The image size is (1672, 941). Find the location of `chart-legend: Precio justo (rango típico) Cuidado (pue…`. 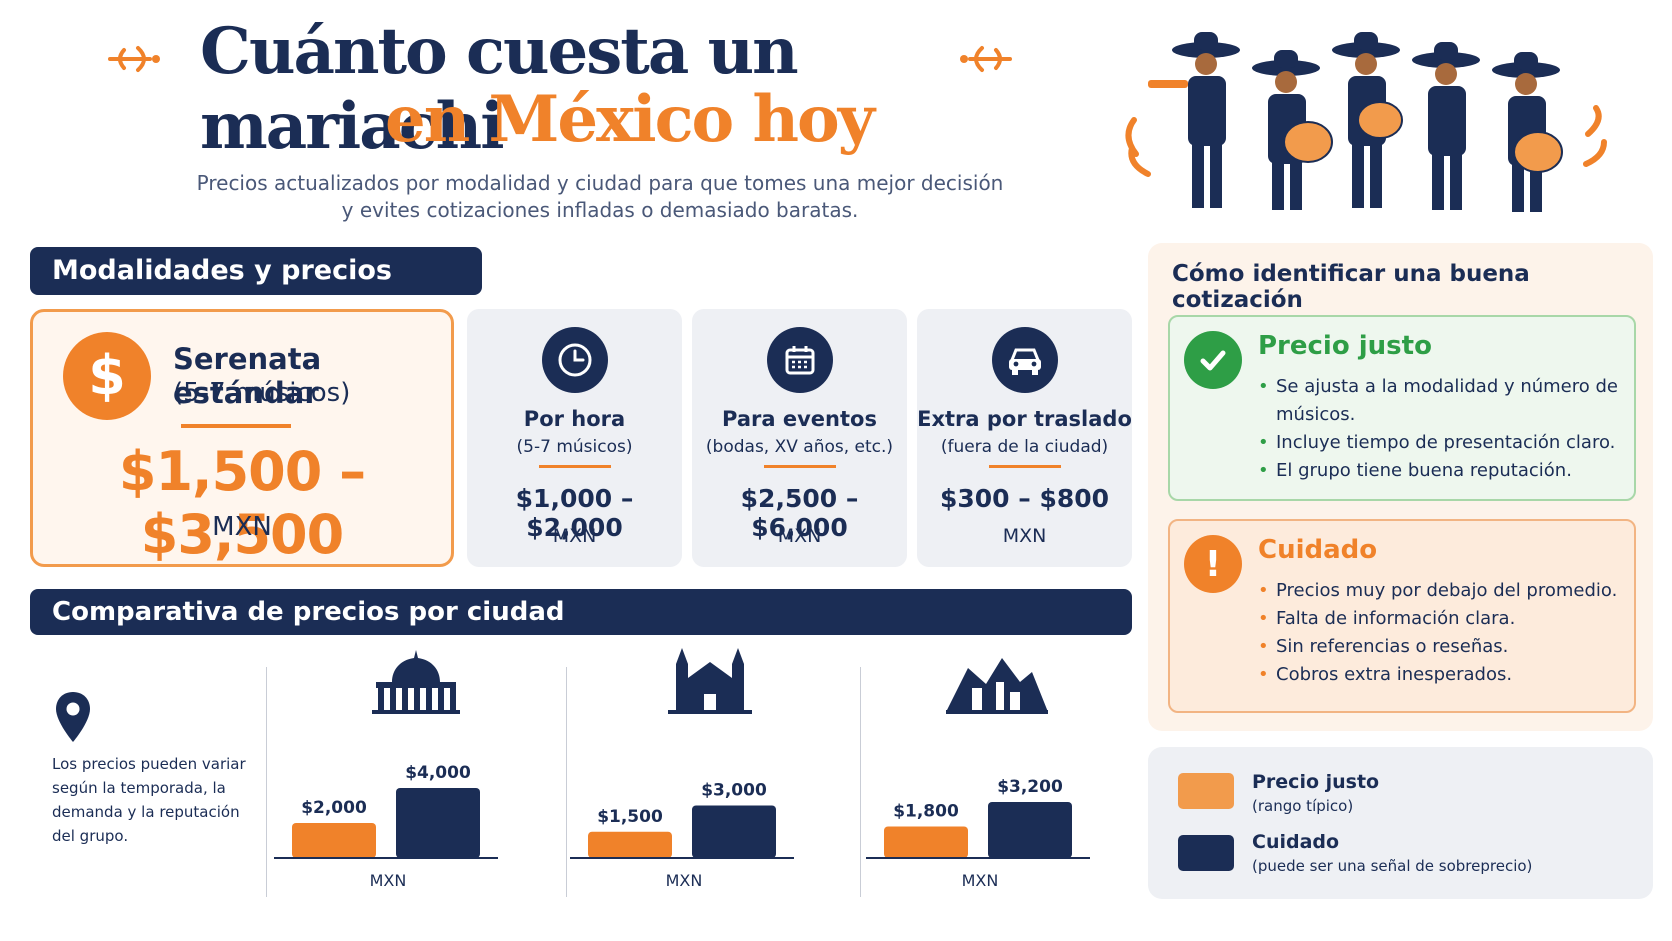

chart-legend: Precio justo (rango típico) Cuidado (pue… is located at coordinates (1400, 823).